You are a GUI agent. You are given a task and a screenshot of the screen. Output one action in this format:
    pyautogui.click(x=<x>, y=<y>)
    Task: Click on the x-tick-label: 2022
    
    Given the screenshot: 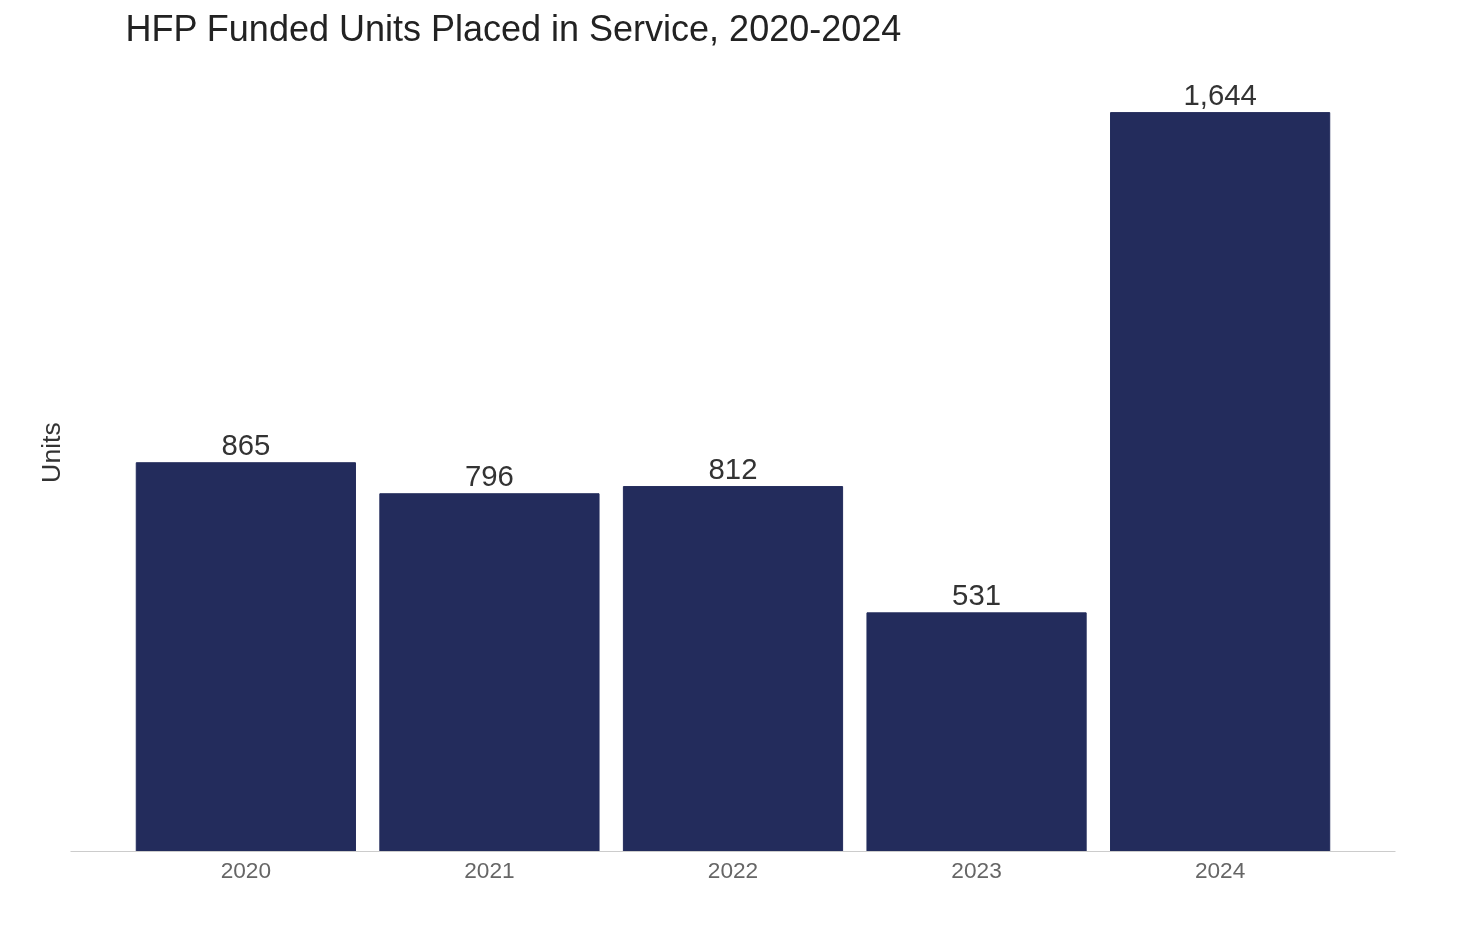 What is the action you would take?
    pyautogui.click(x=733, y=869)
    